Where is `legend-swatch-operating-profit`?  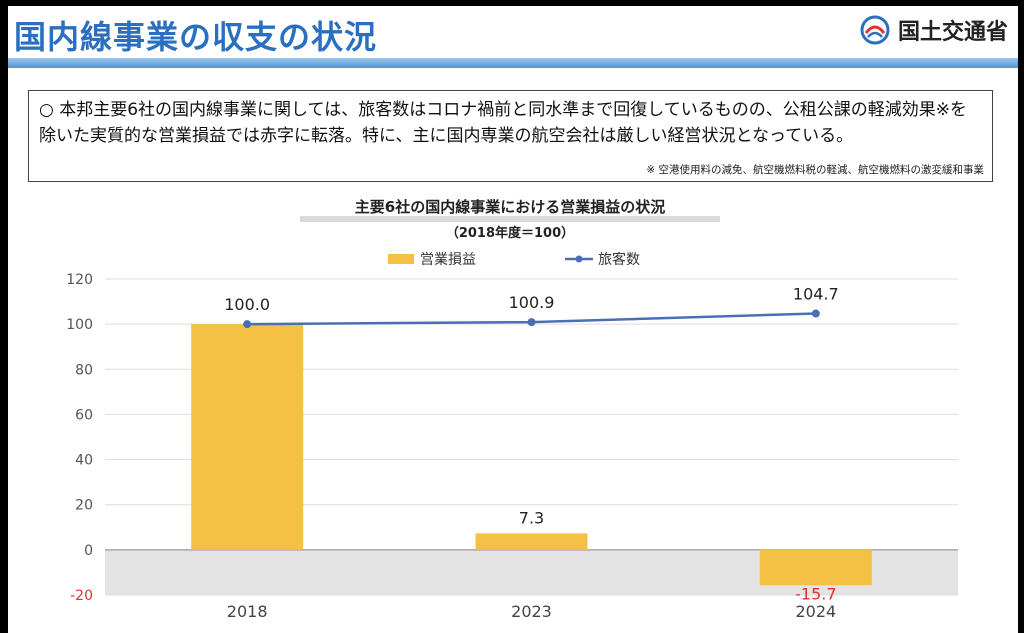 legend-swatch-operating-profit is located at coordinates (401, 259).